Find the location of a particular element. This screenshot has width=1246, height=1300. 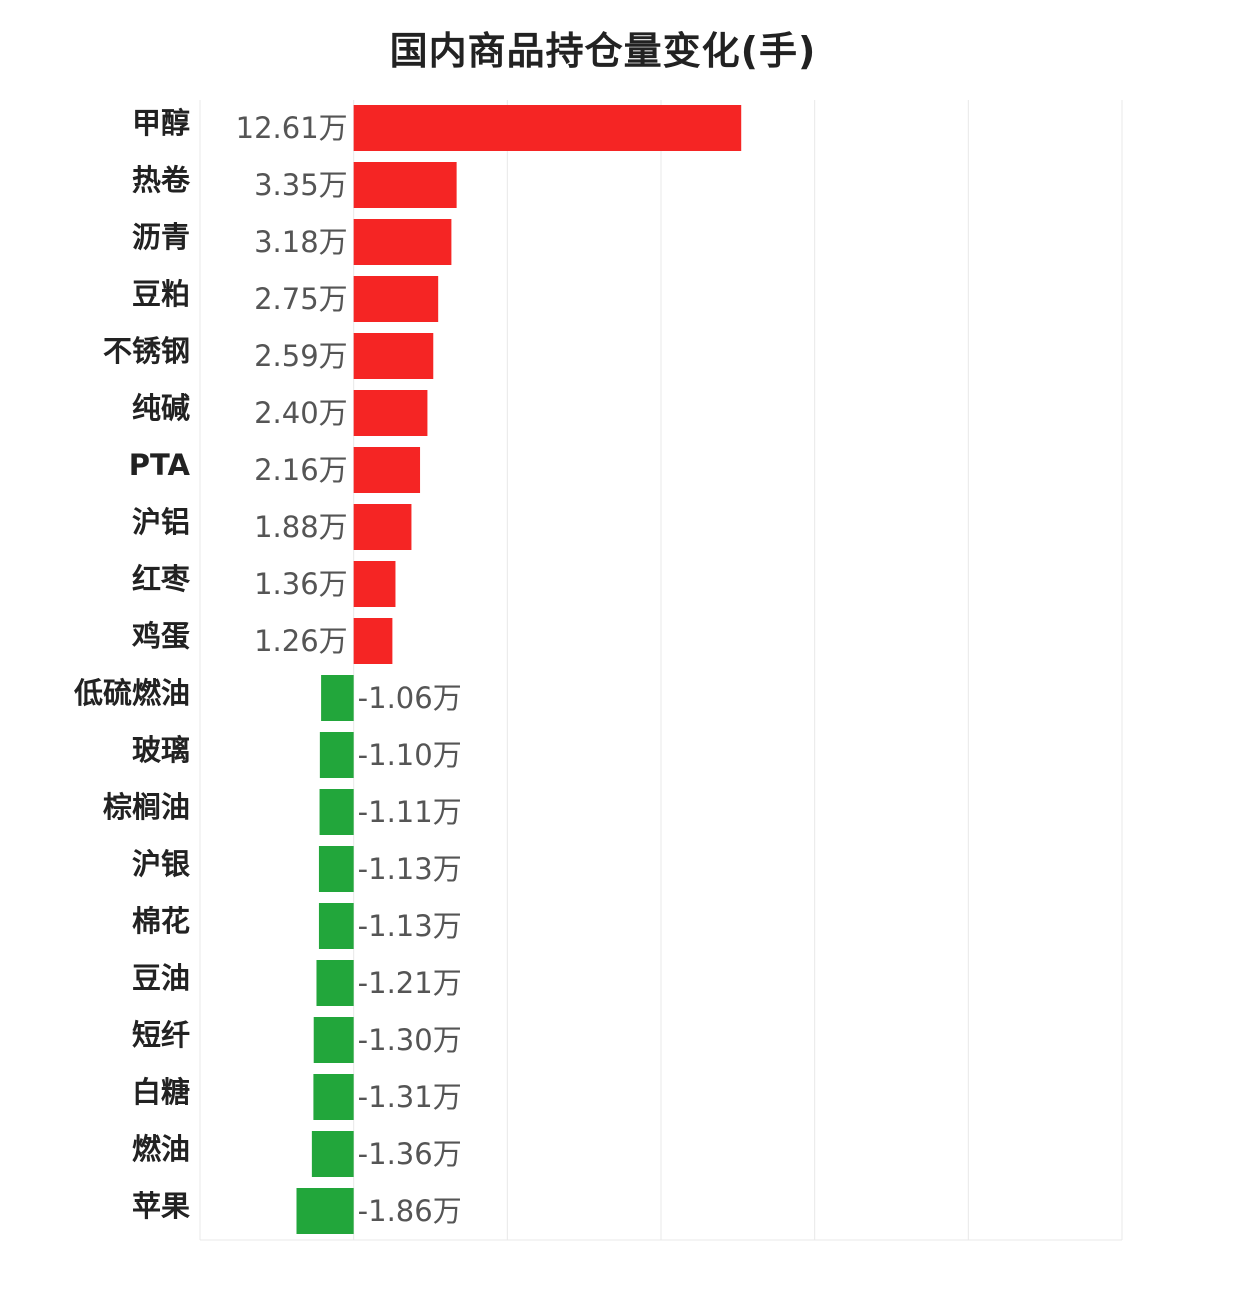

data-label: 2.40万 is located at coordinates (301, 413).